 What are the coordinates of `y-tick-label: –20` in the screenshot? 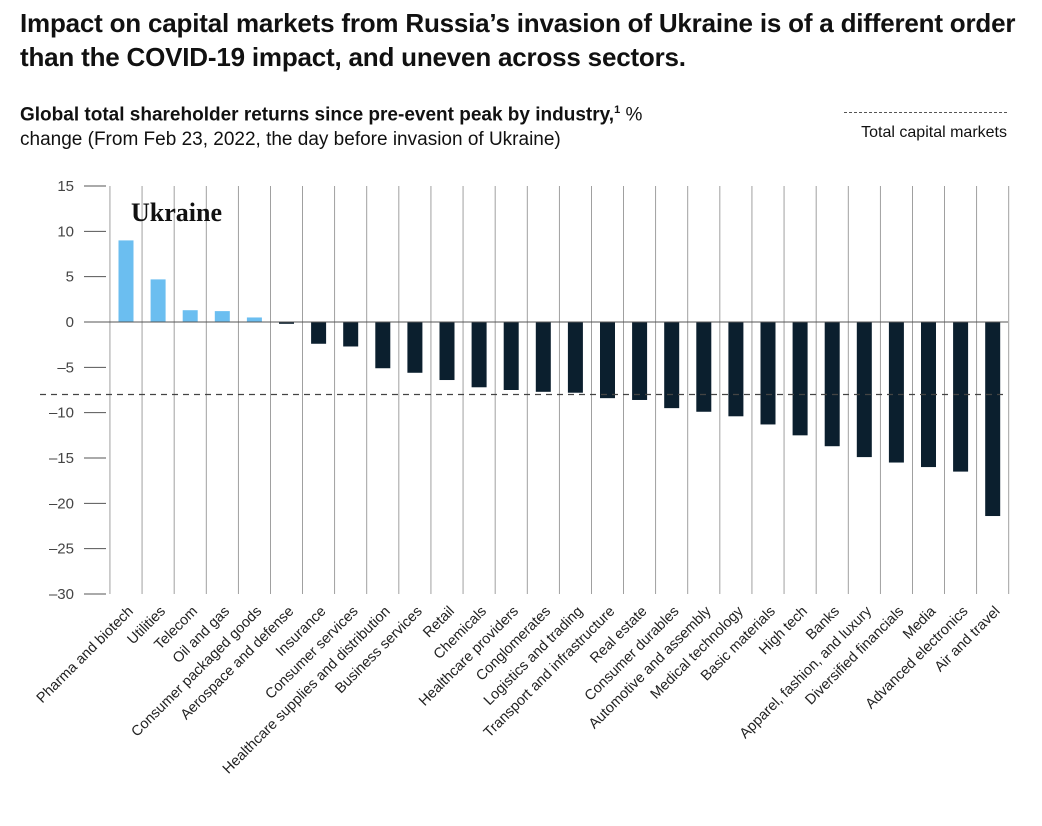 It's located at (61, 503).